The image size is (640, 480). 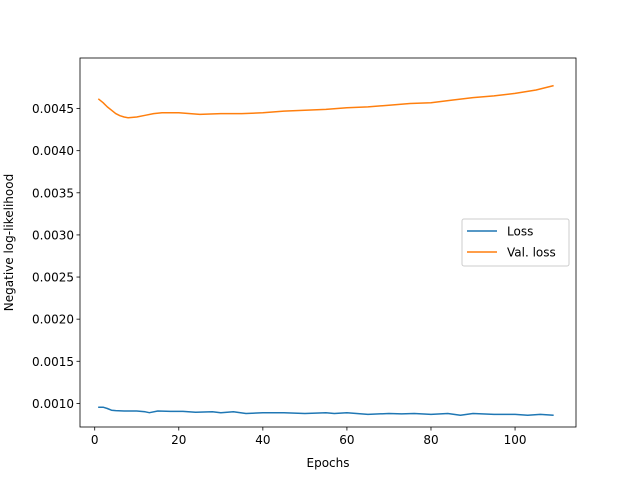 What do you see at coordinates (520, 232) in the screenshot?
I see `legend-label-loss: Loss` at bounding box center [520, 232].